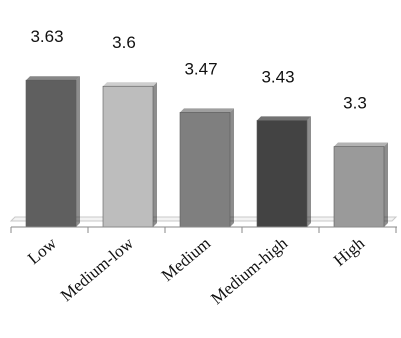 This screenshot has width=401, height=338. I want to click on value-label: 3.47, so click(200, 68).